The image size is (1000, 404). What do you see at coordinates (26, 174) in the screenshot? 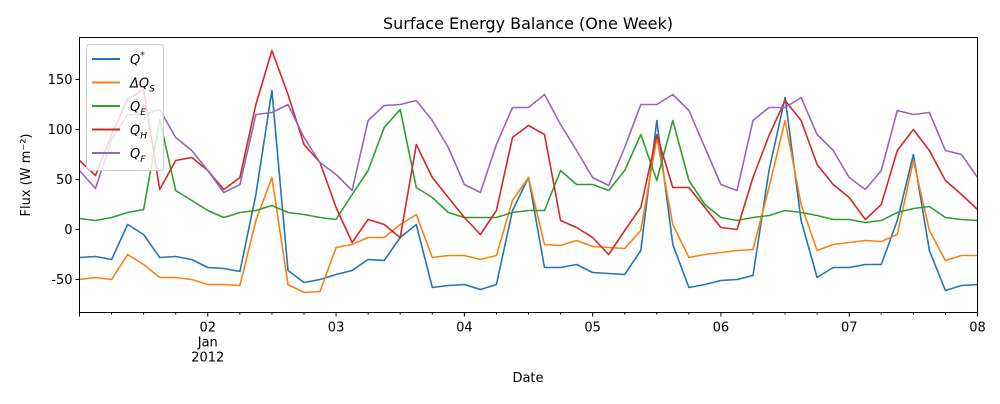
I see `y-axis-label: Flux (W m⁻²)` at bounding box center [26, 174].